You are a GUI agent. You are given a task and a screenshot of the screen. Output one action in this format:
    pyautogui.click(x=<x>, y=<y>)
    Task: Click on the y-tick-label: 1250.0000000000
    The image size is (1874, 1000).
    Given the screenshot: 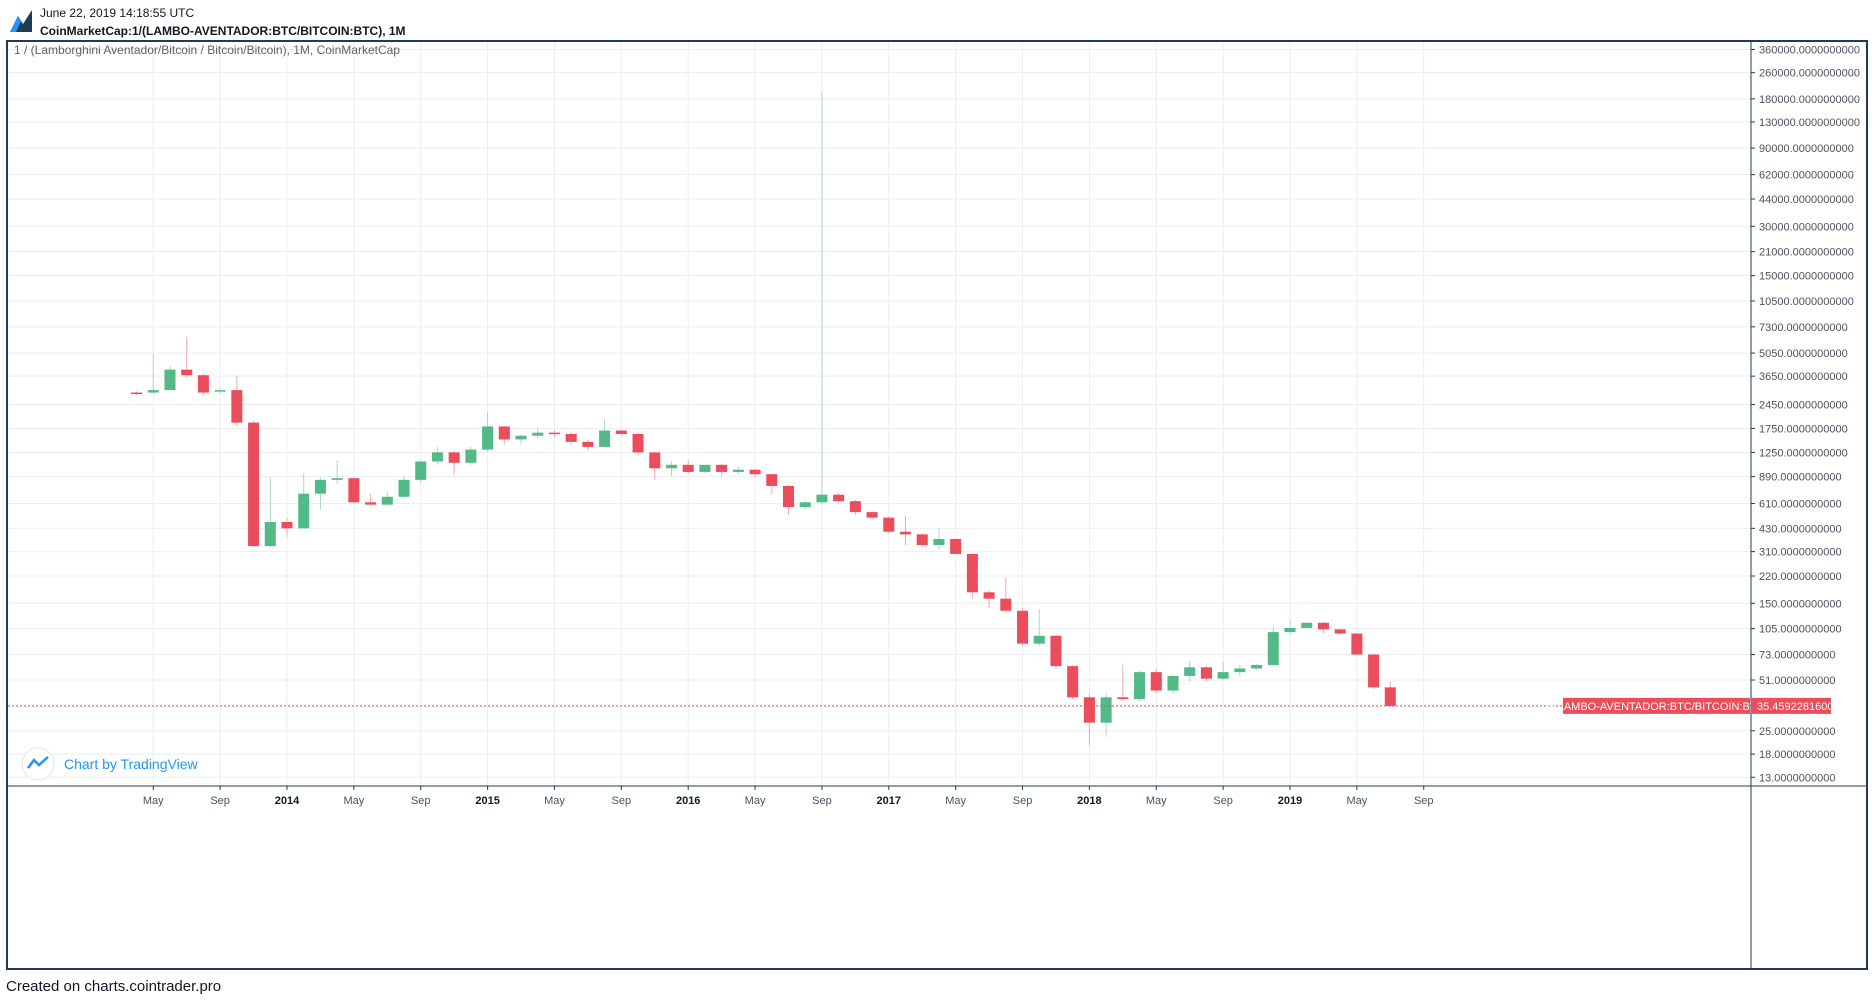 What is the action you would take?
    pyautogui.click(x=1803, y=453)
    